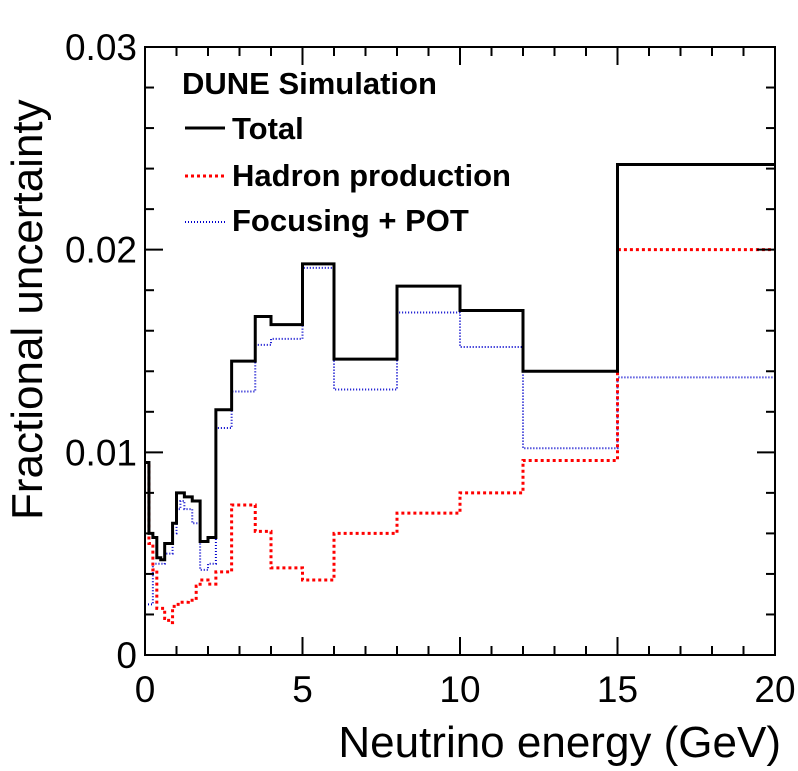 The image size is (798, 771). What do you see at coordinates (101, 47) in the screenshot?
I see `y-tick-label: 0.03` at bounding box center [101, 47].